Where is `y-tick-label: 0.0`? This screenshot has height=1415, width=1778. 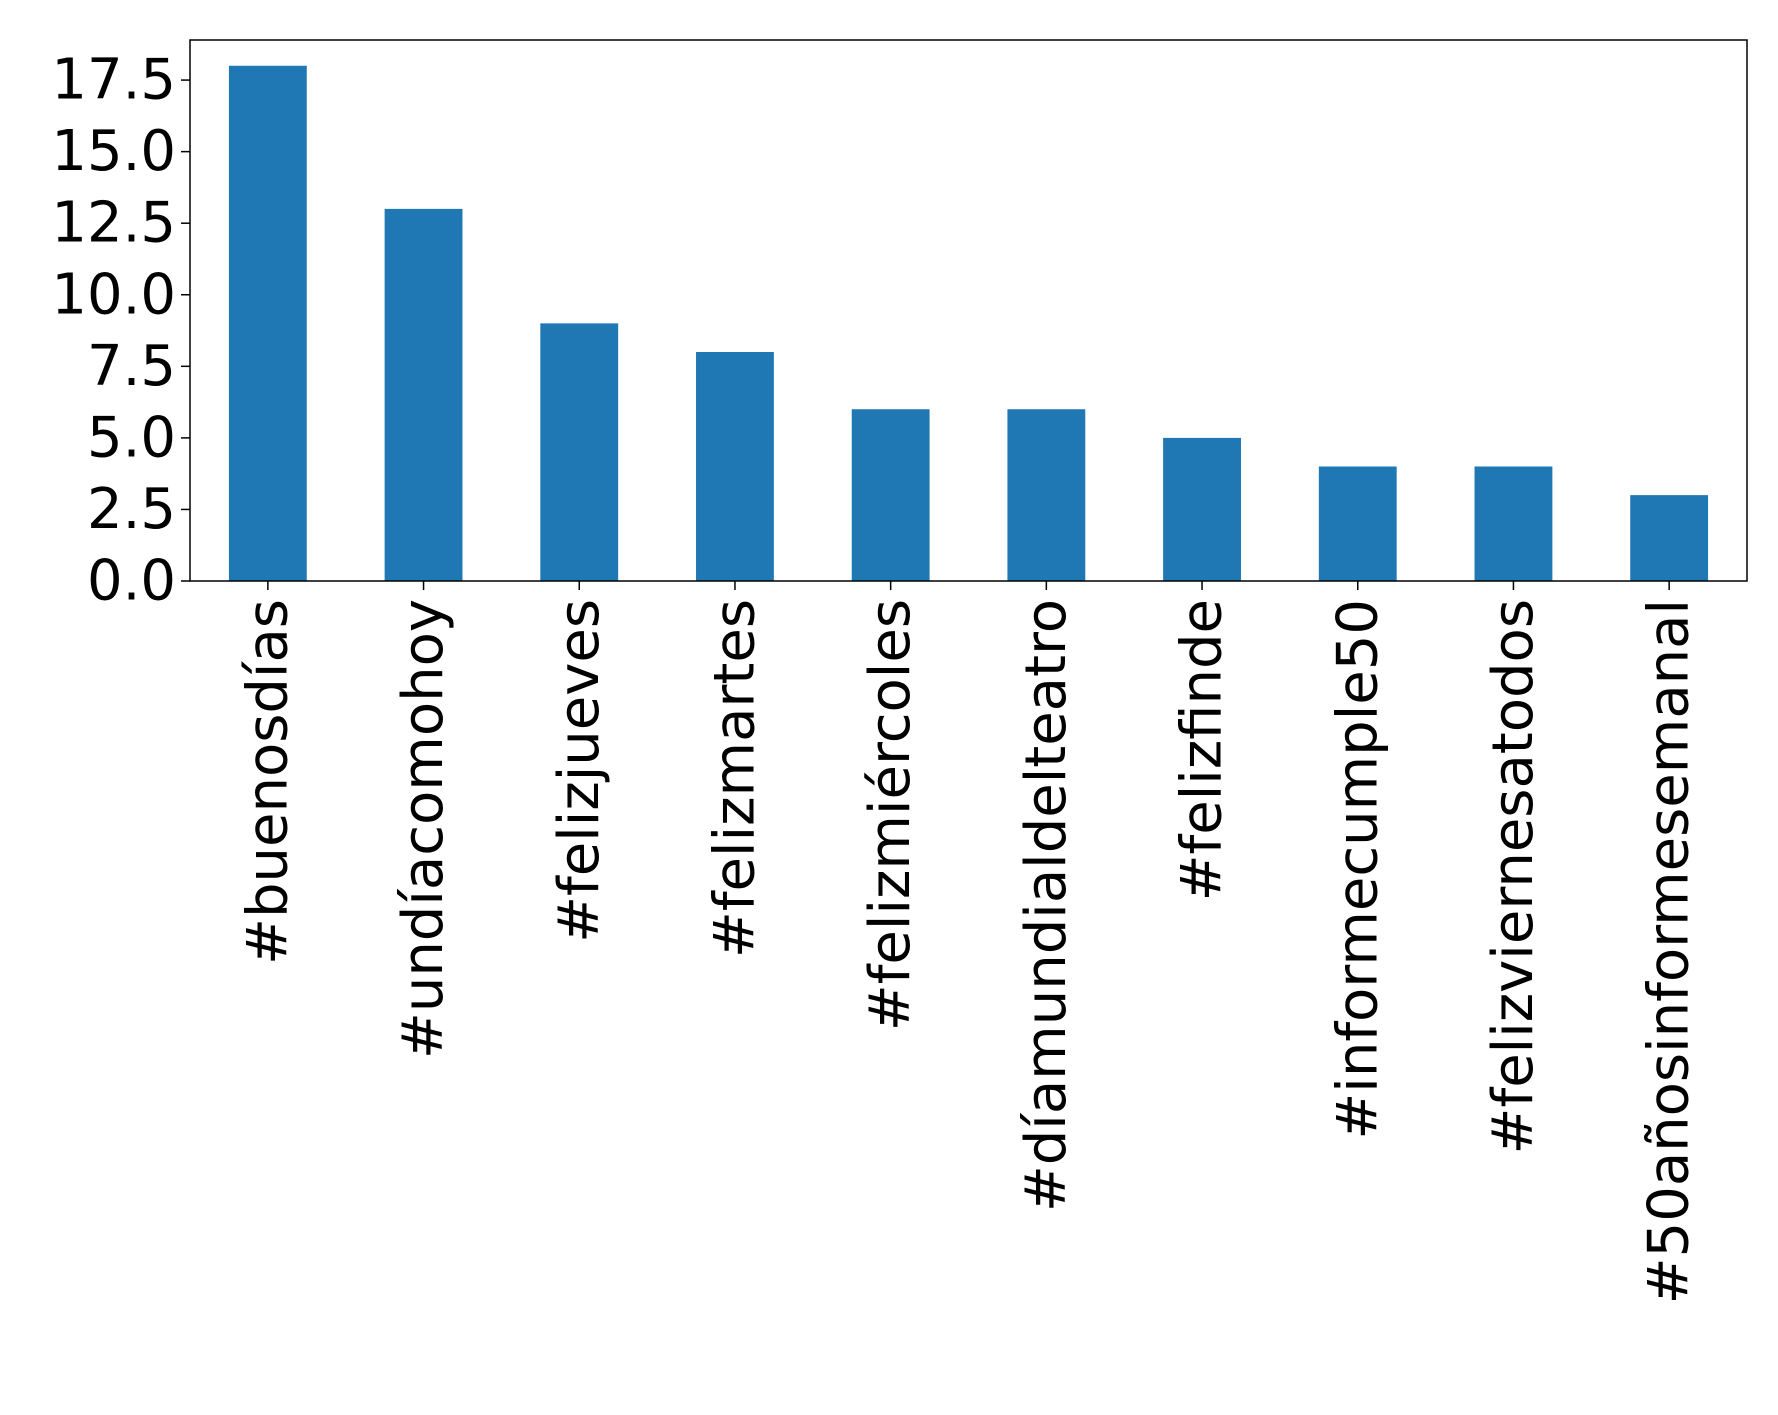
y-tick-label: 0.0 is located at coordinates (131, 581).